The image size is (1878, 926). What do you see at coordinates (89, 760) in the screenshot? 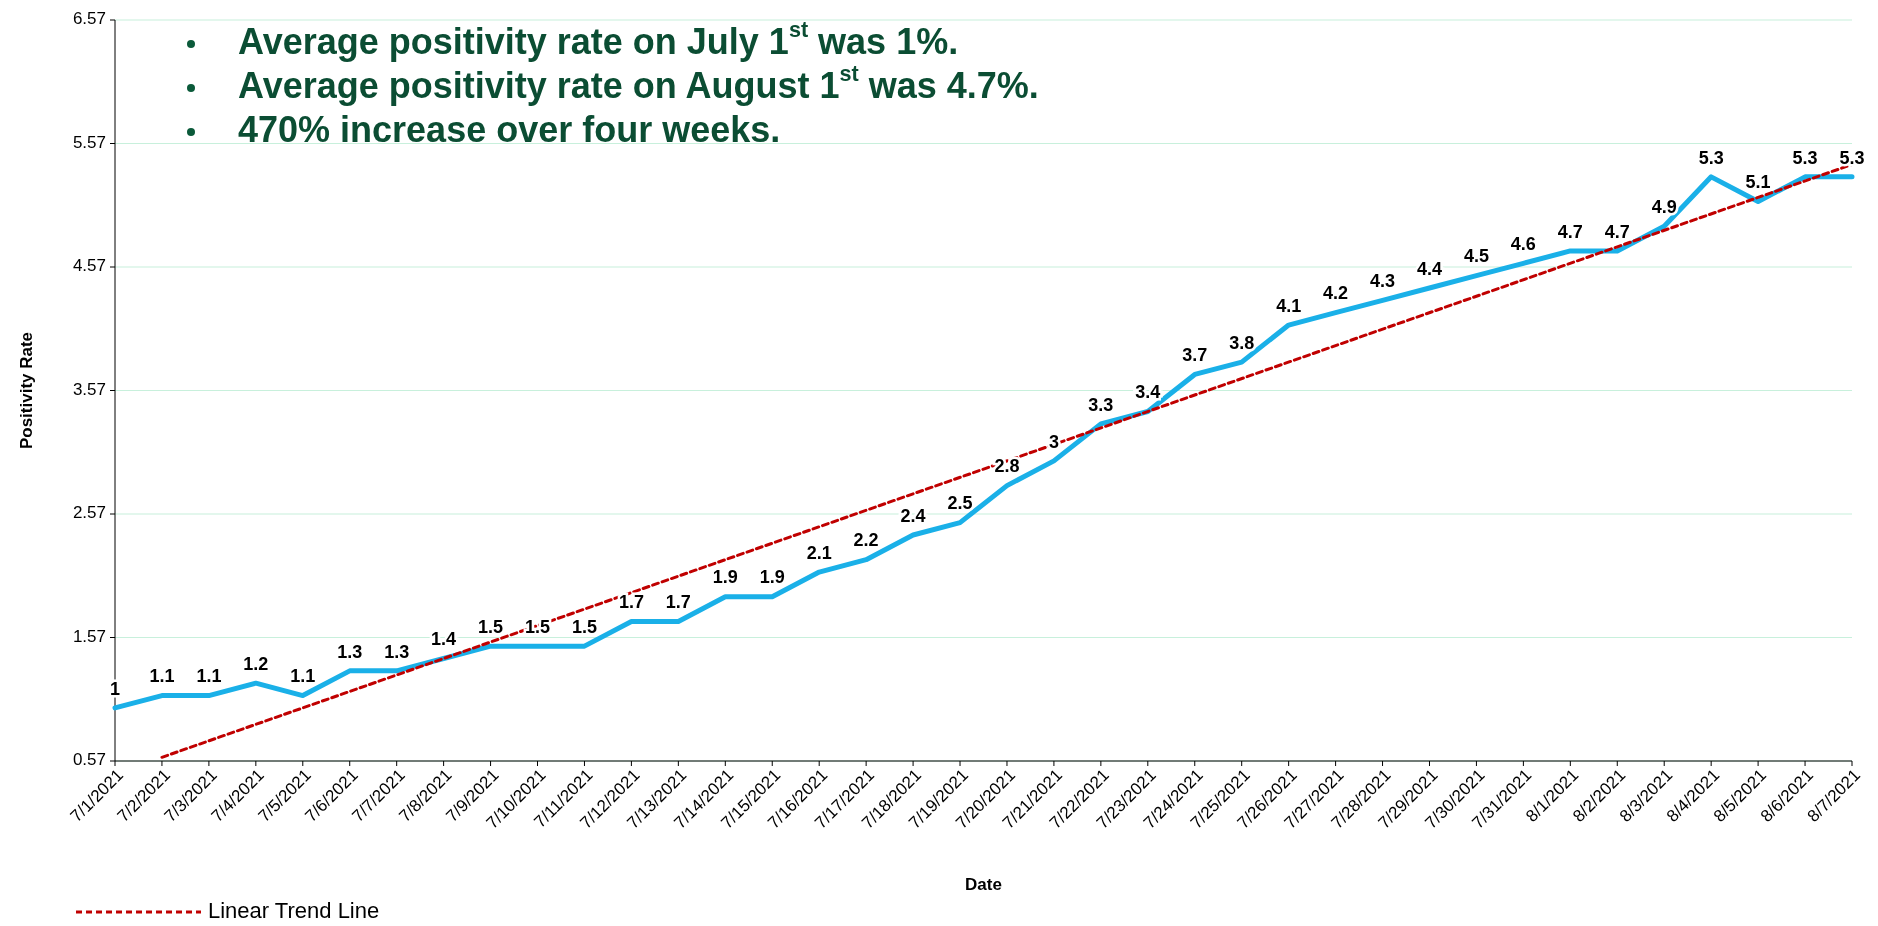
I see `y-tick-label: 0.57` at bounding box center [89, 760].